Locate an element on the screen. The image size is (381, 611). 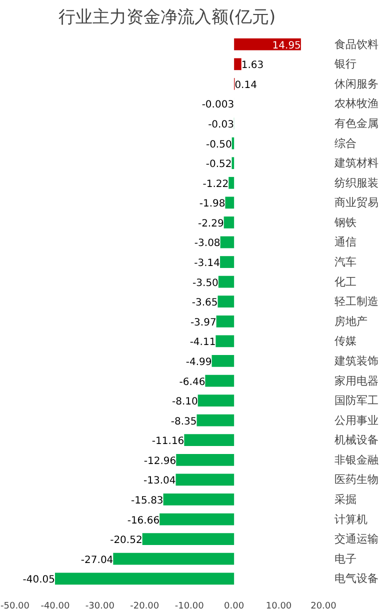
y-tick-label: 电气设备 is located at coordinates (356, 579).